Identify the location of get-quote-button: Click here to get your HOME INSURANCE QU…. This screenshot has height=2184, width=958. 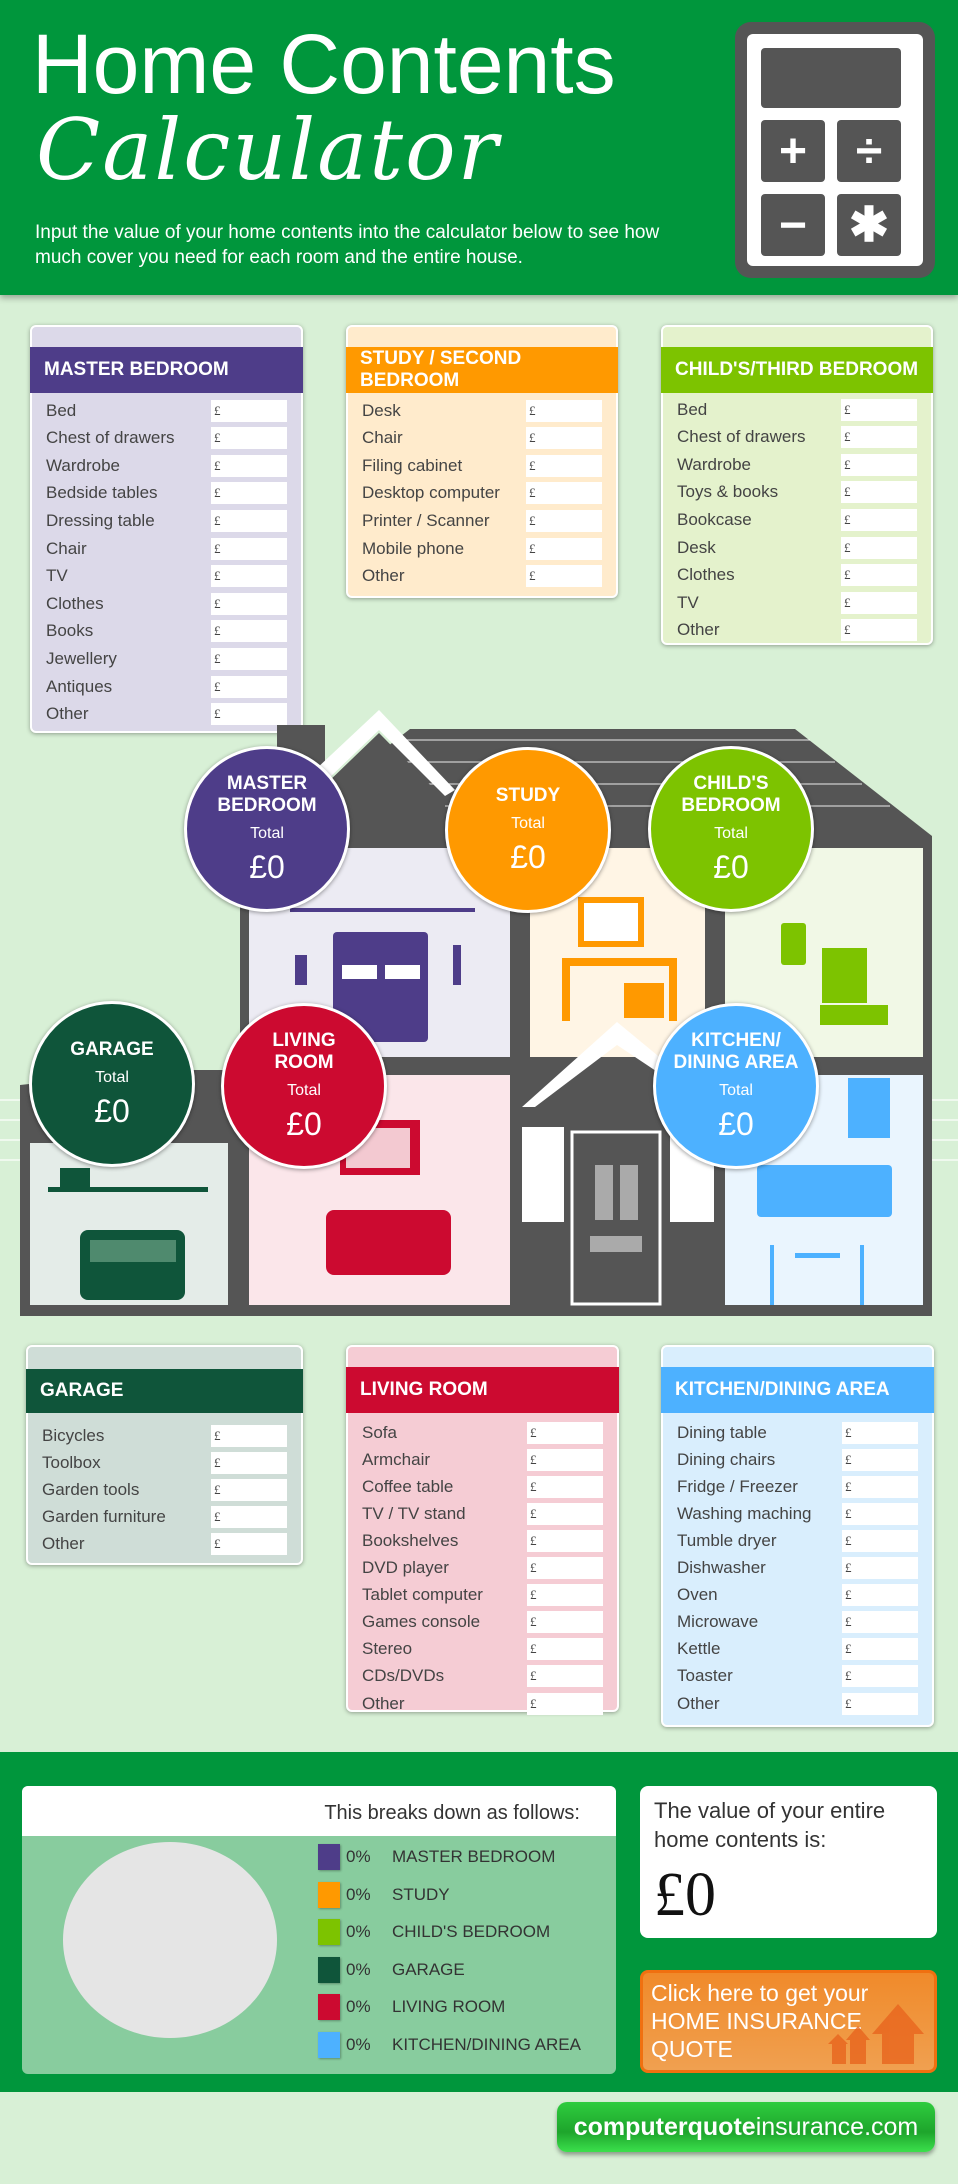
(788, 2021).